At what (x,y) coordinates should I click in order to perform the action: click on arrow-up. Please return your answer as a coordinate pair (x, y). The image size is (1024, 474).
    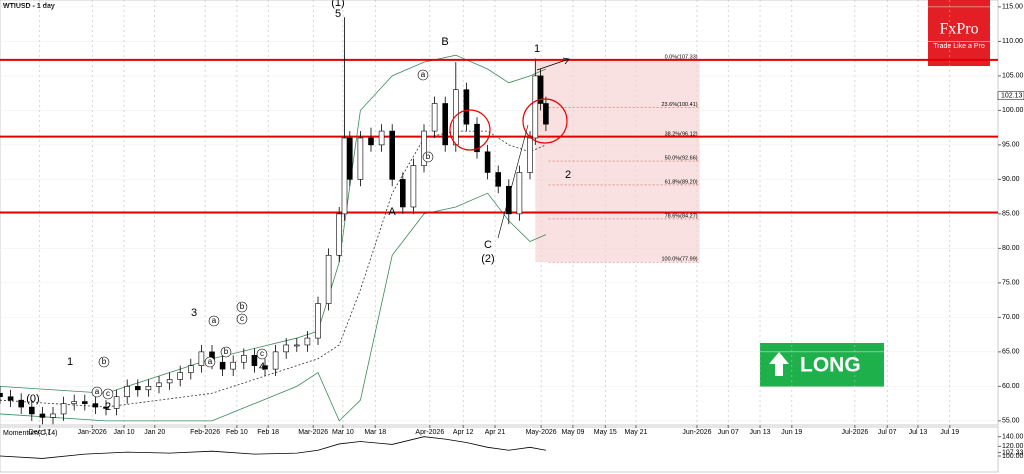
    Looking at the image, I should click on (779, 364).